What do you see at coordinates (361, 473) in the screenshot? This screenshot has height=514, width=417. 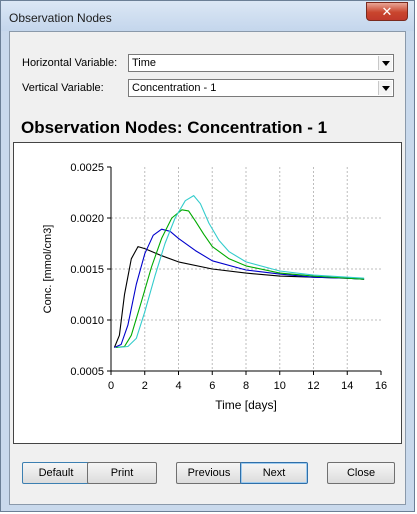 I see `close-button: Close` at bounding box center [361, 473].